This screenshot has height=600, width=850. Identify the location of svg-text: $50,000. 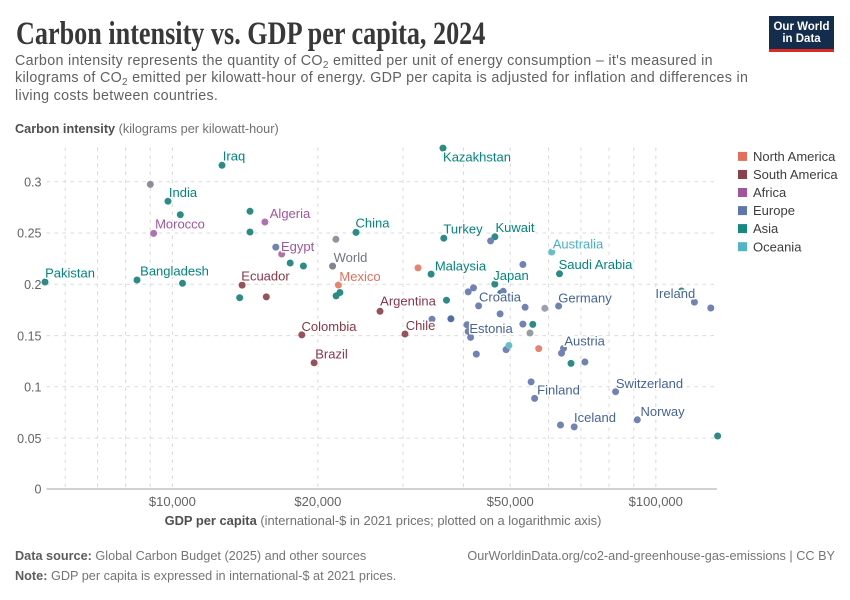
(510, 501).